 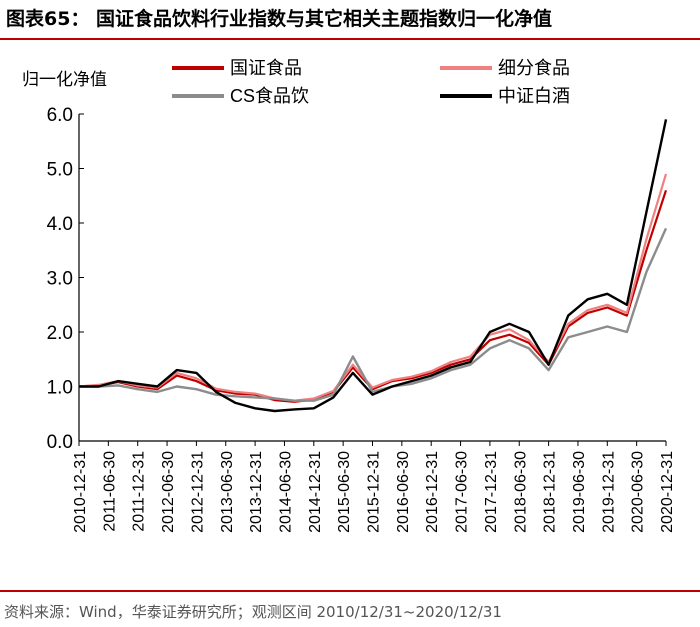 What do you see at coordinates (279, 19) in the screenshot?
I see `figure-title: 图表65： 国证食品饮料行业指数与其它相关主题指数归一化净值` at bounding box center [279, 19].